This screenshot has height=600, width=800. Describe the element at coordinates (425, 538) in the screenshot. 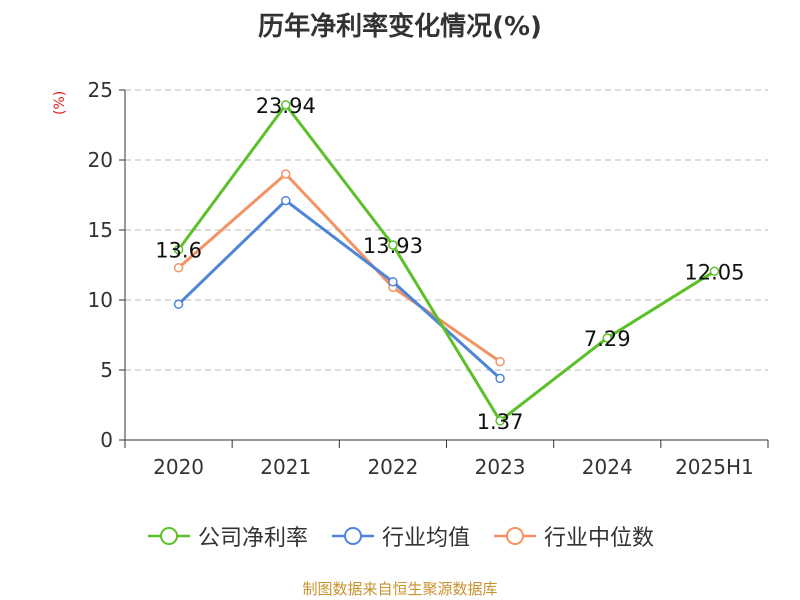

I see `legend-label: 行业均值` at that location.